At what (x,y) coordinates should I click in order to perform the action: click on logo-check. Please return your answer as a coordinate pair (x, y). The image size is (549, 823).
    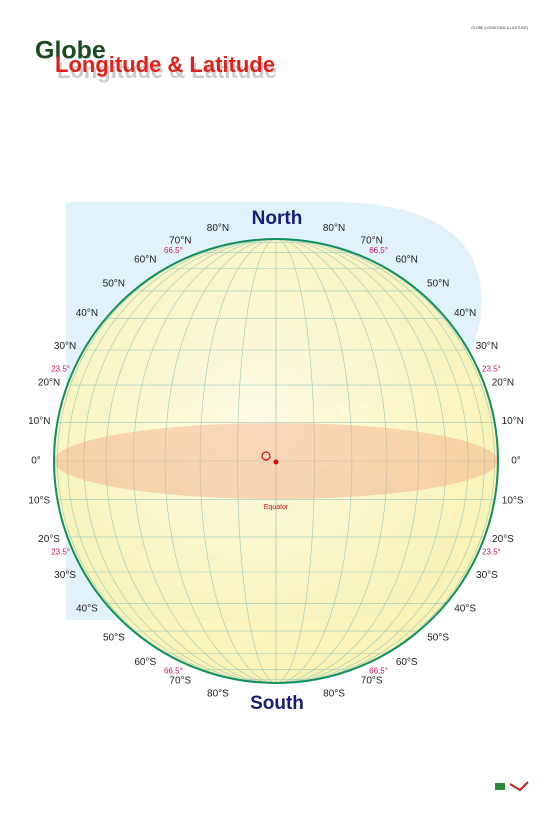
    Looking at the image, I should click on (519, 786).